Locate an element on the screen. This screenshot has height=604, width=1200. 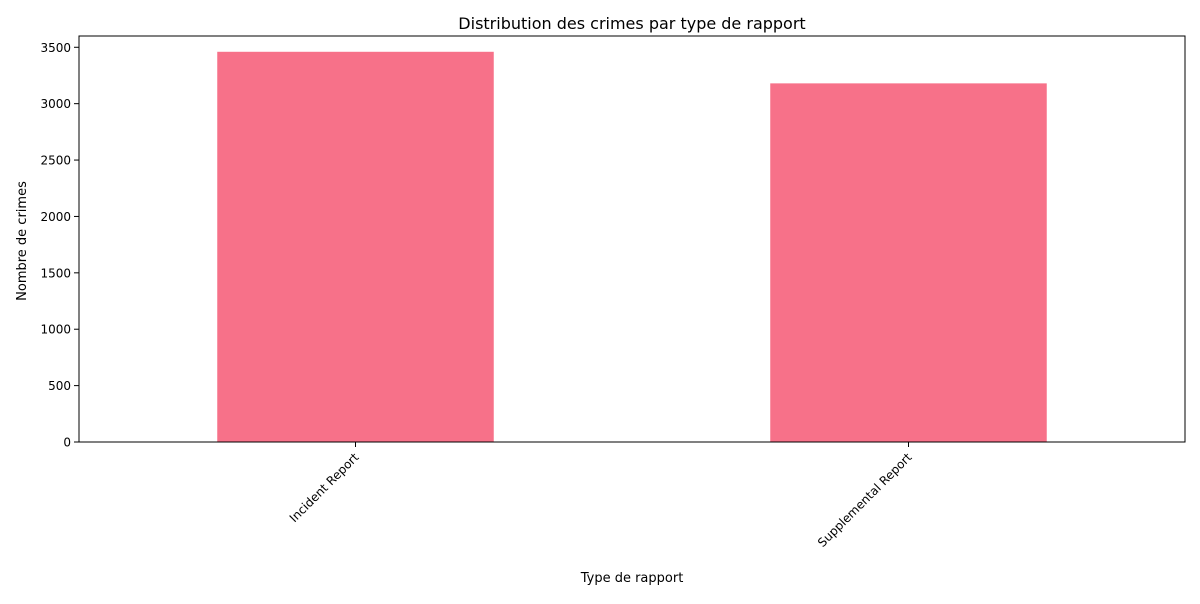
y-tick-label: 1500 is located at coordinates (55, 273).